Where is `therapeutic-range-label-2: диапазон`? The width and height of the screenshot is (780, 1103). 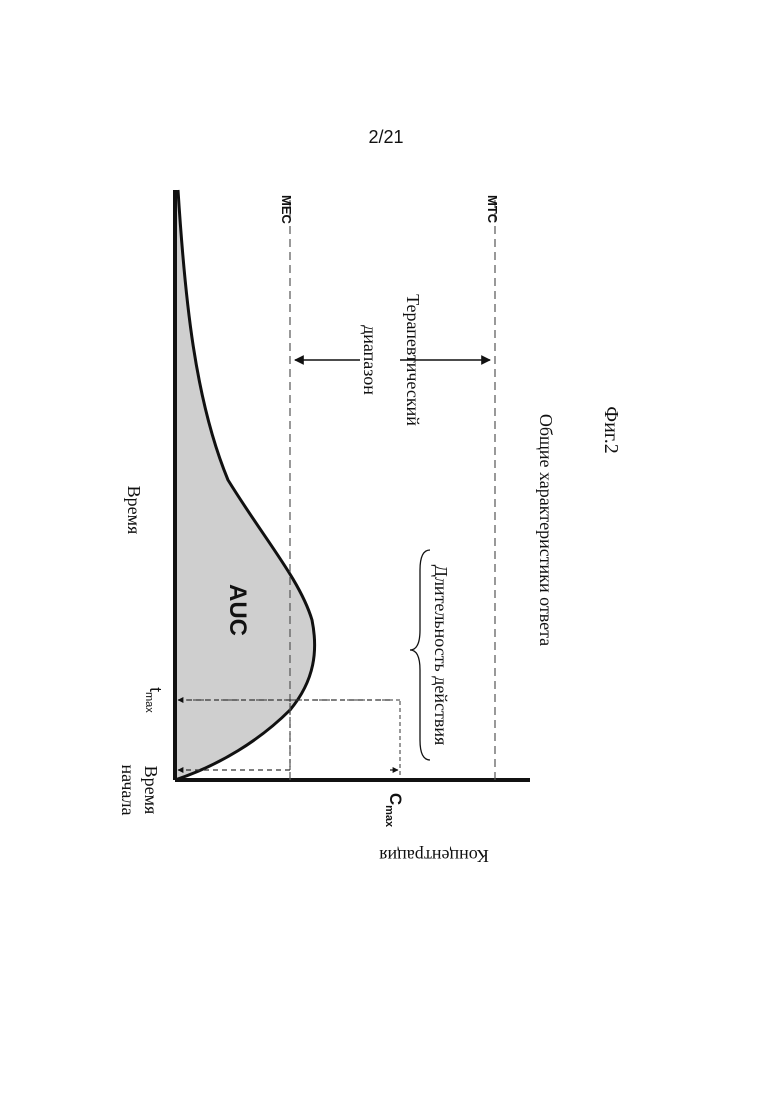
therapeutic-range-label-2: диапазон is located at coordinates (370, 360).